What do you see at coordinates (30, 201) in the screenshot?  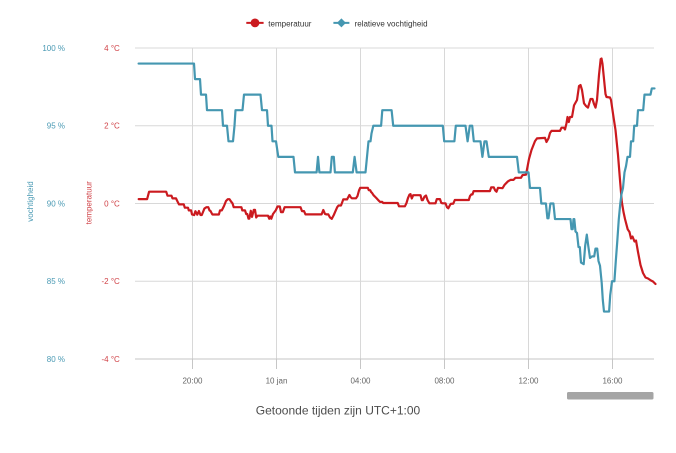 I see `svg-text: vochtigheid` at bounding box center [30, 201].